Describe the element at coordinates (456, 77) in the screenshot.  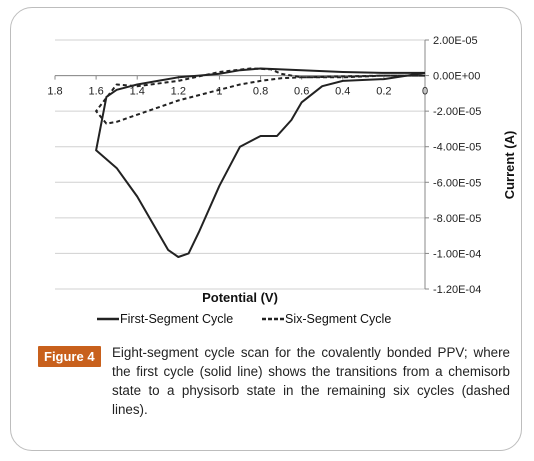
I see `y-tick-label: 0.00E+00` at that location.